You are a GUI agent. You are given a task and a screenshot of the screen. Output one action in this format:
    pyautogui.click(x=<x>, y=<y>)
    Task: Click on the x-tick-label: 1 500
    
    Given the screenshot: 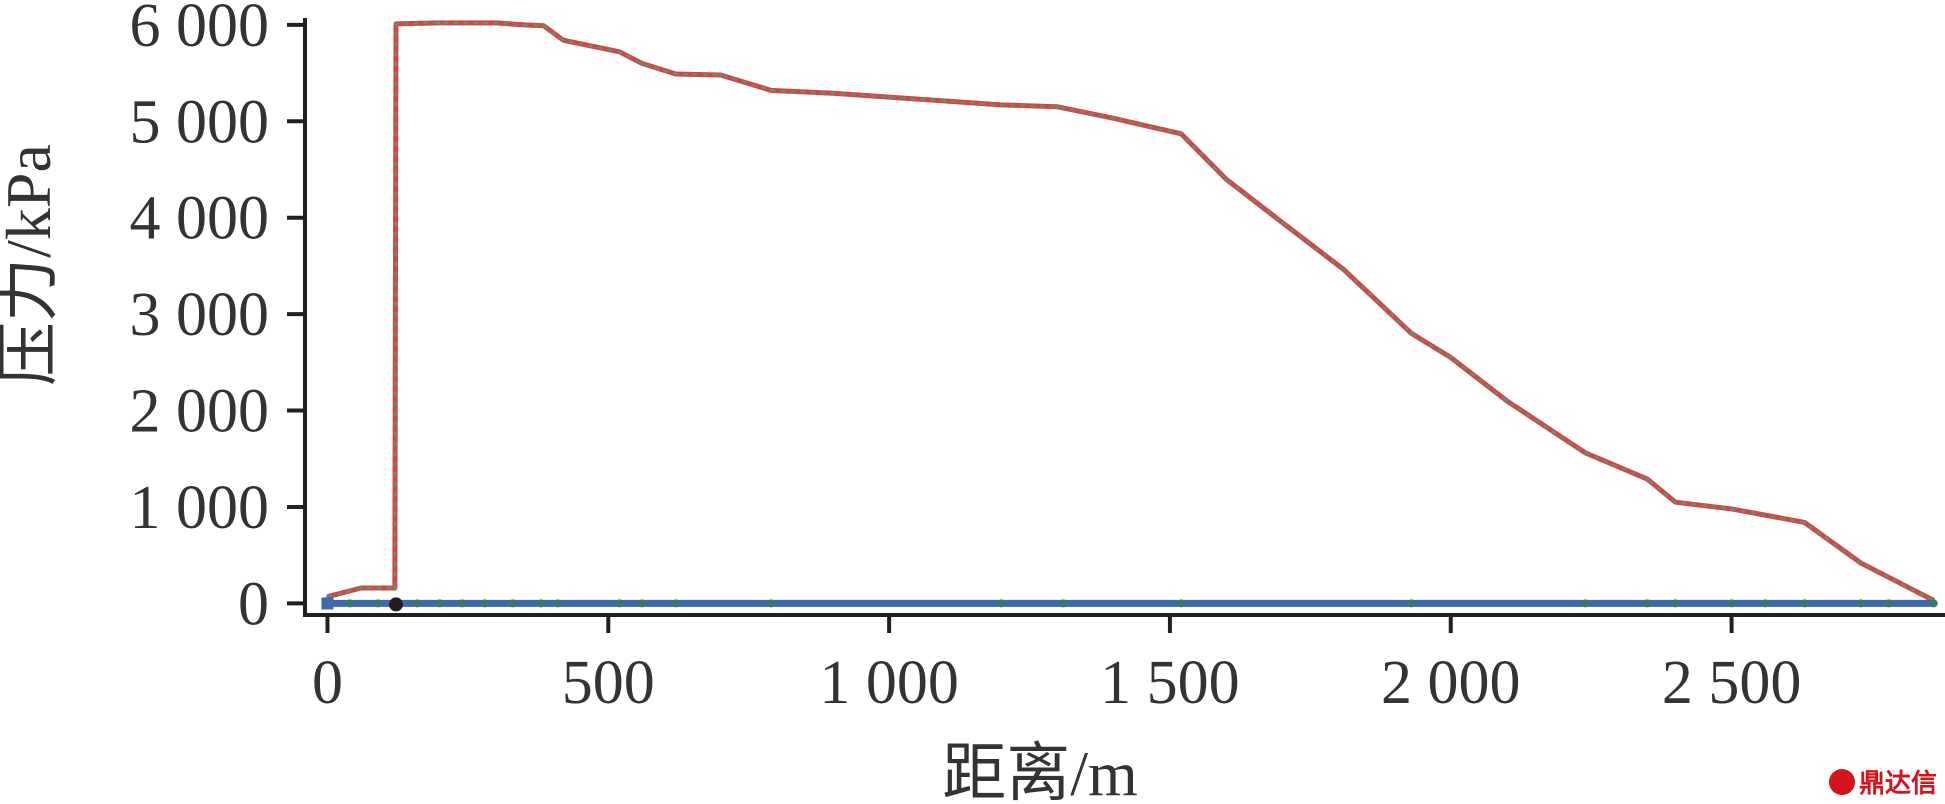 What is the action you would take?
    pyautogui.click(x=1170, y=683)
    